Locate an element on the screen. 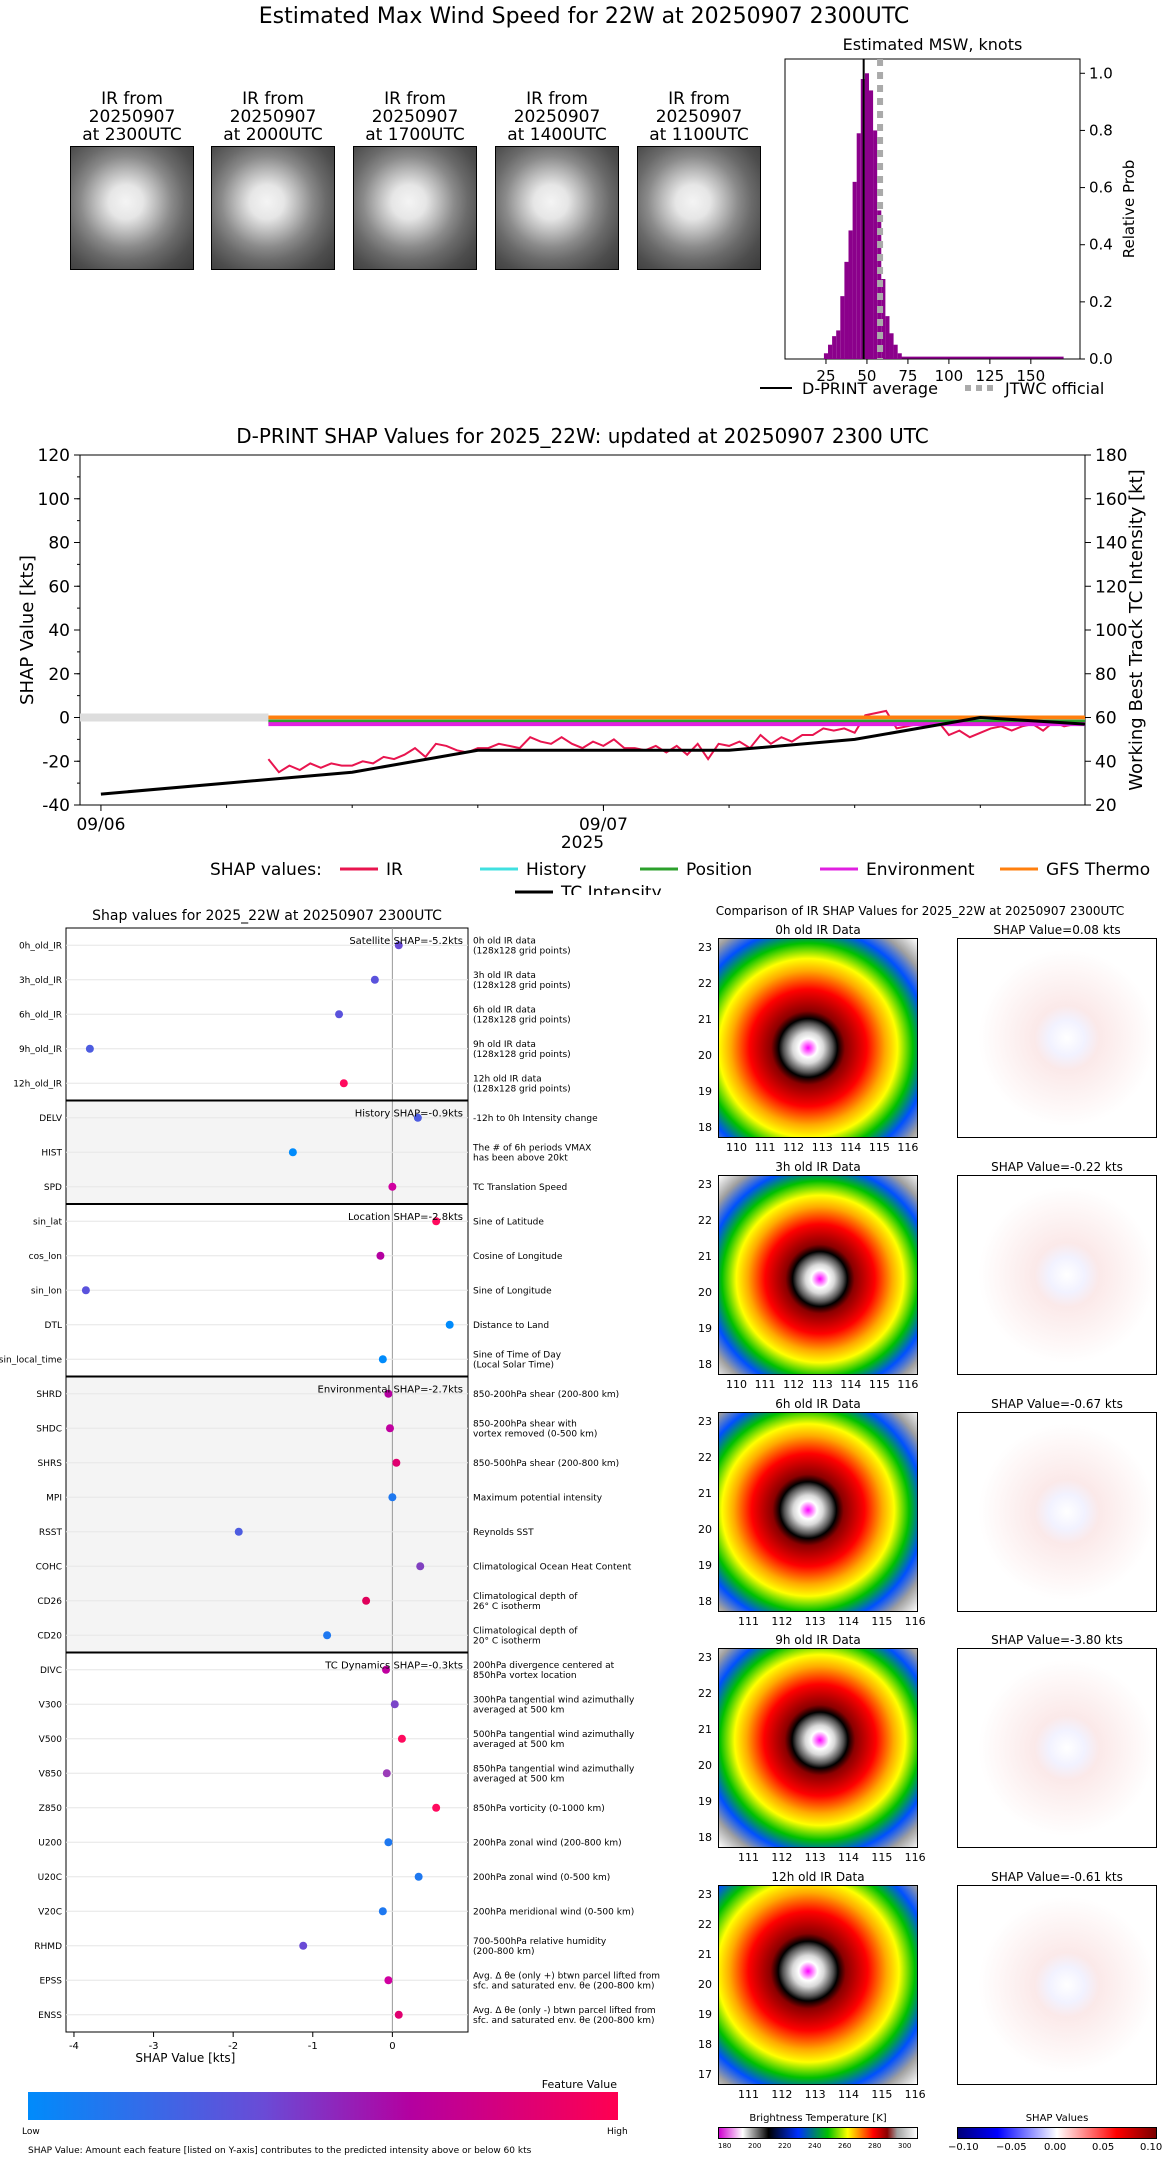  ir-thumbnail-image is located at coordinates (132, 208).